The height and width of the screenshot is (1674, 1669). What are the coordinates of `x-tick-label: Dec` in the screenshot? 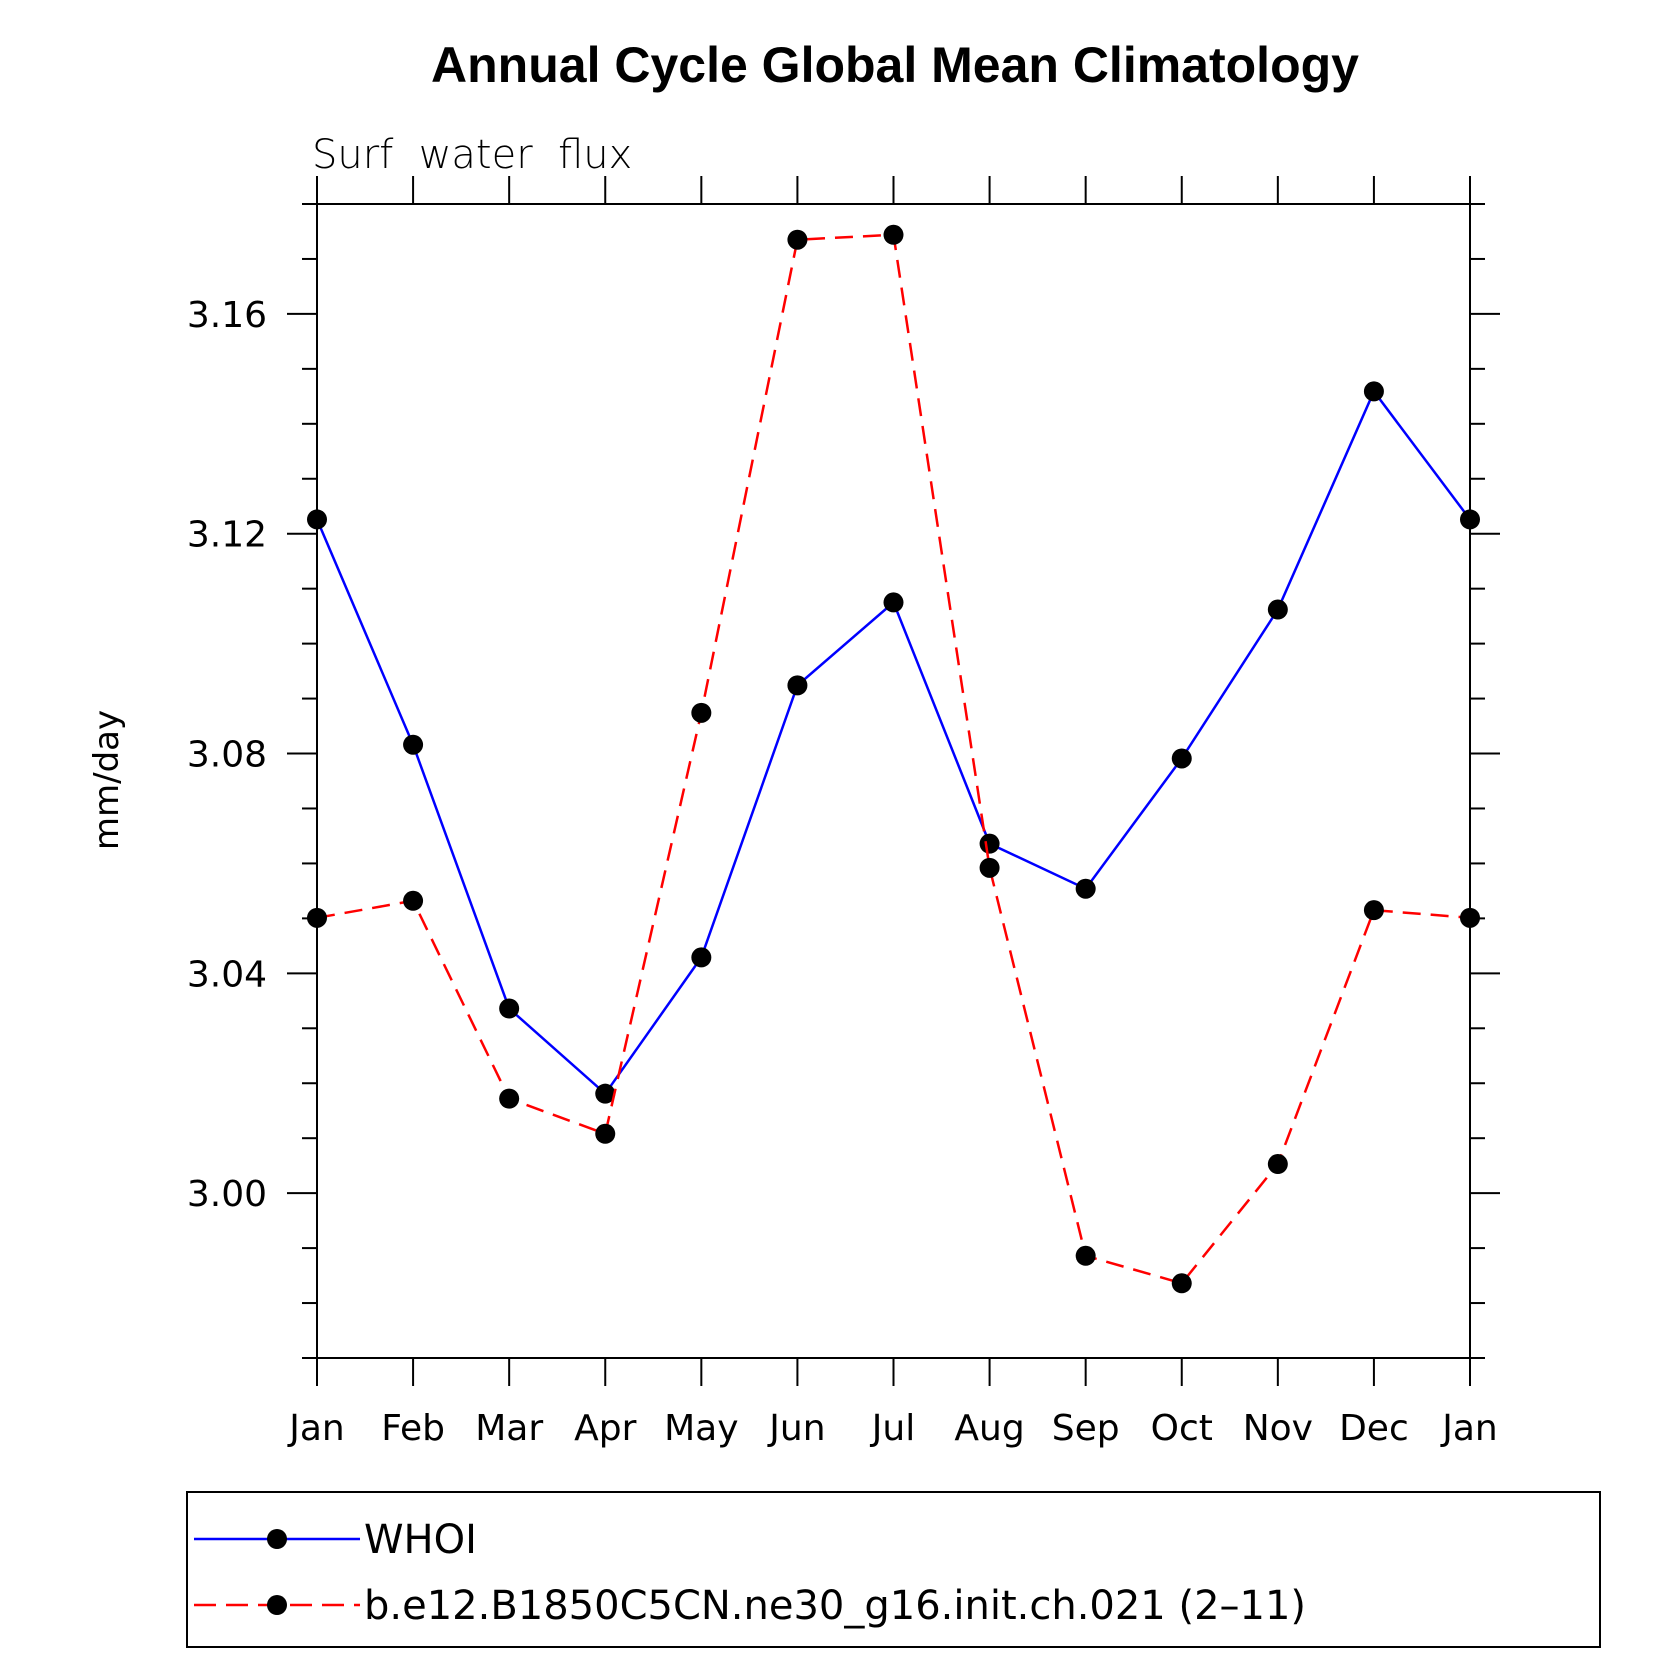 It's located at (1374, 1428).